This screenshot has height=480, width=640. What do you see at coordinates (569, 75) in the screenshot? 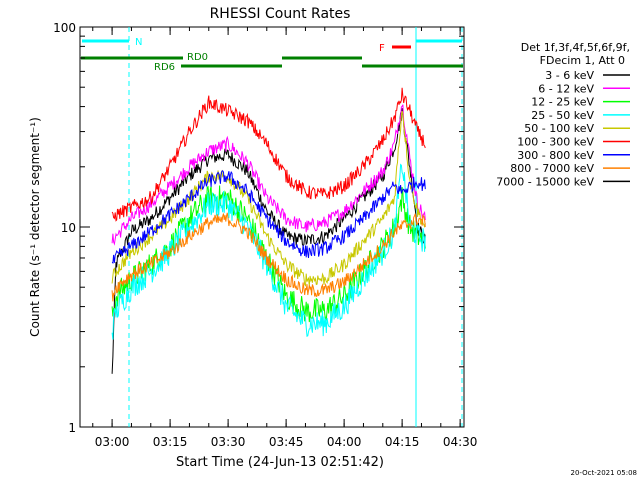
I see `legend-label-1: 3 - 6 keV` at bounding box center [569, 75].